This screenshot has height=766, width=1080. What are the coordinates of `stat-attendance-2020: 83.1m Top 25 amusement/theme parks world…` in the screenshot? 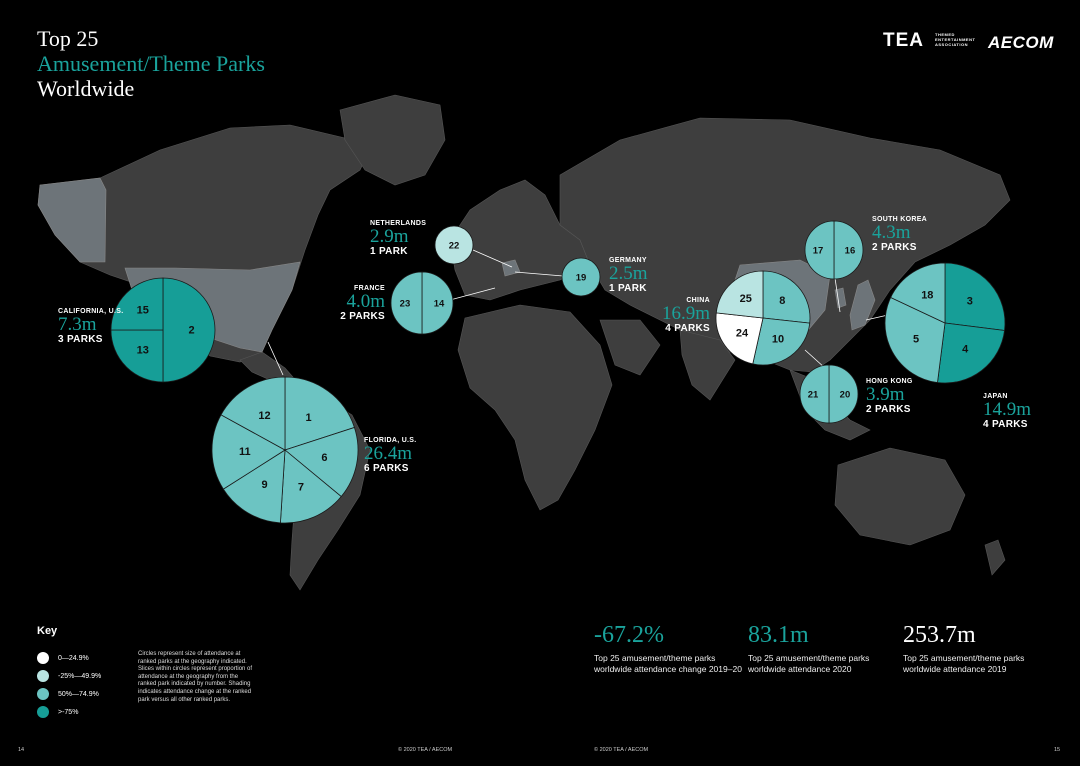 It's located at (823, 648).